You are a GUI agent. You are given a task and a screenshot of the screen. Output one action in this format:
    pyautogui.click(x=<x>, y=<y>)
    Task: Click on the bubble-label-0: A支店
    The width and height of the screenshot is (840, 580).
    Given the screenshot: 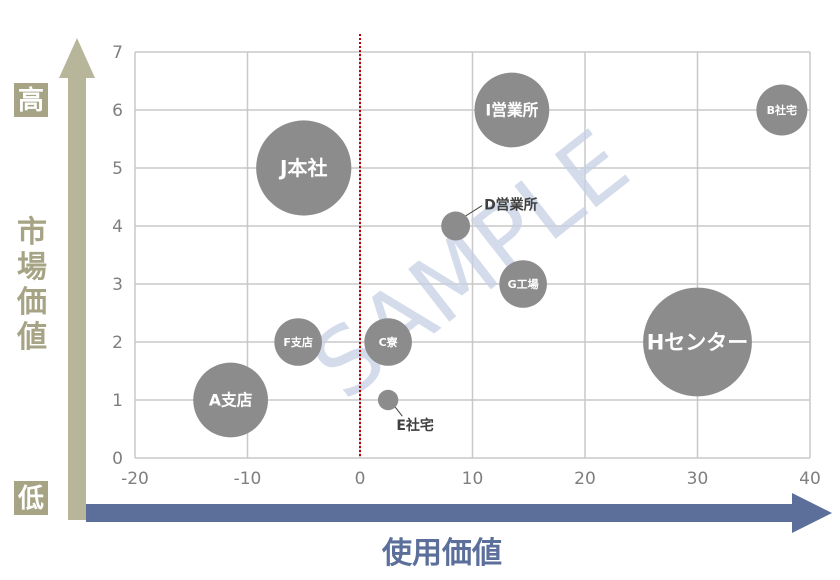 What is the action you would take?
    pyautogui.click(x=231, y=400)
    